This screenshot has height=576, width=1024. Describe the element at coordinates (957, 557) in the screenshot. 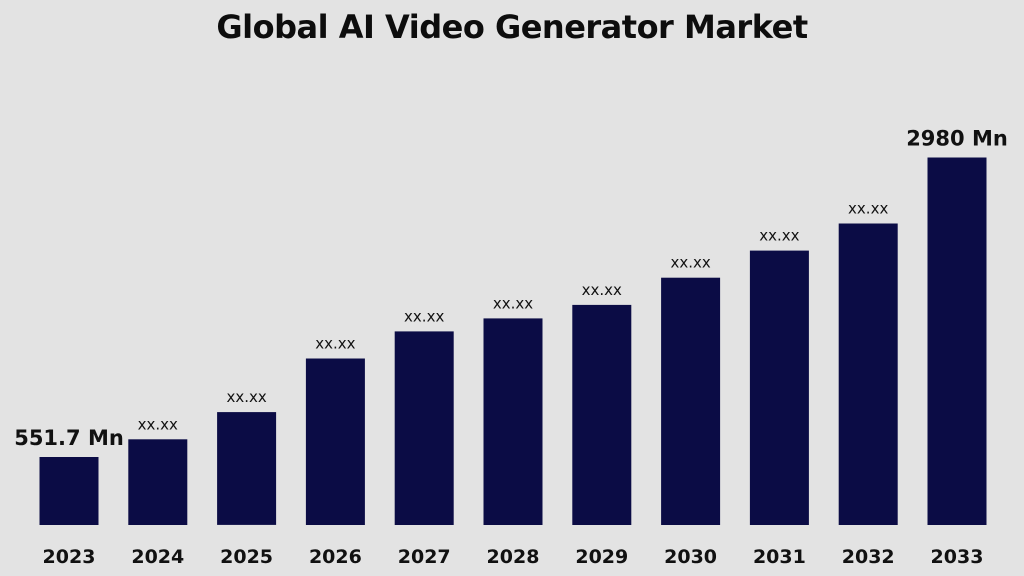

I see `x-tick-label-2033: 2033` at that location.